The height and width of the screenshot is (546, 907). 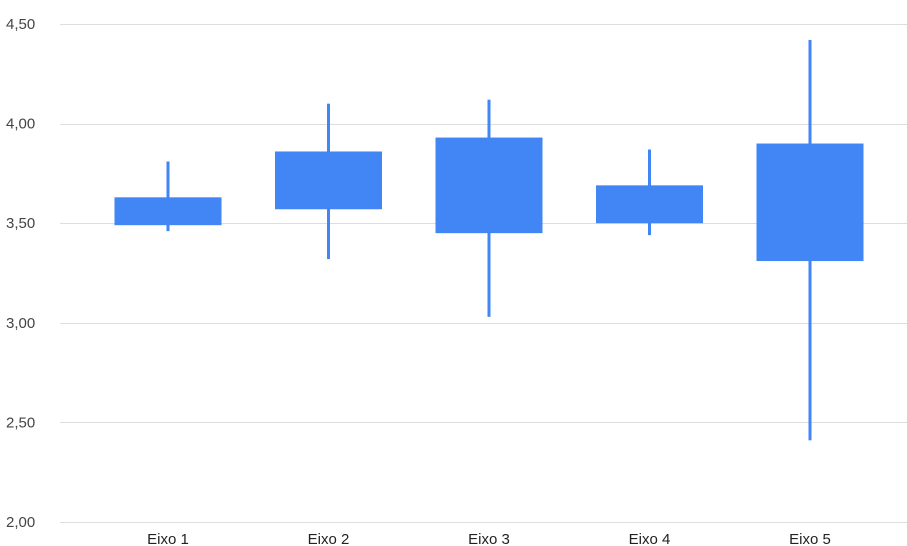 What do you see at coordinates (20, 422) in the screenshot?
I see `y-tick-label: 2,50` at bounding box center [20, 422].